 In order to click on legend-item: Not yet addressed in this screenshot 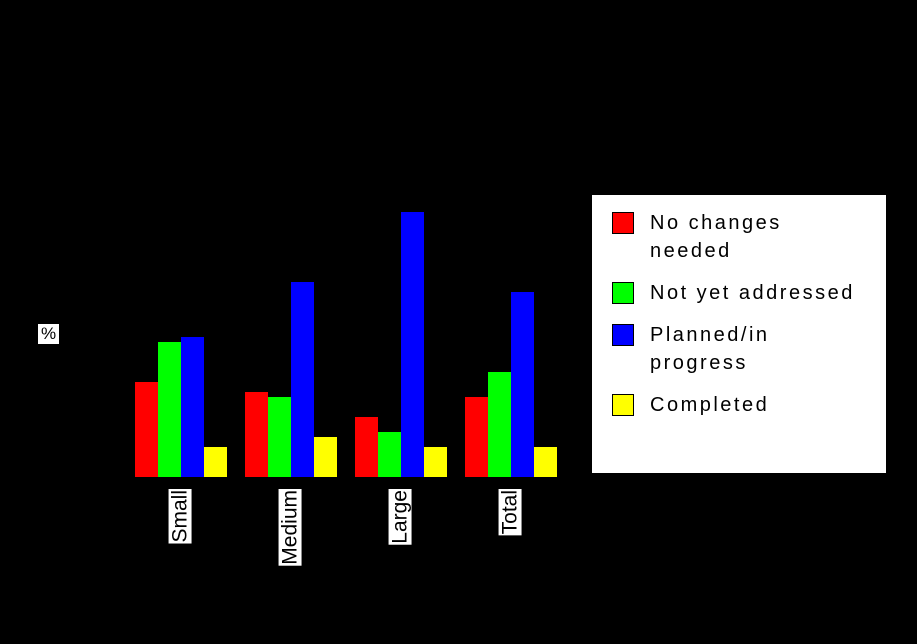, I will do `click(749, 293)`.